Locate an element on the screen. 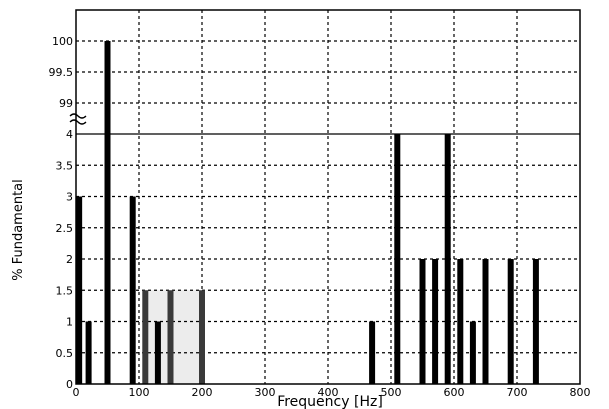 This screenshot has width=609, height=409. bar-5hz is located at coordinates (79, 290).